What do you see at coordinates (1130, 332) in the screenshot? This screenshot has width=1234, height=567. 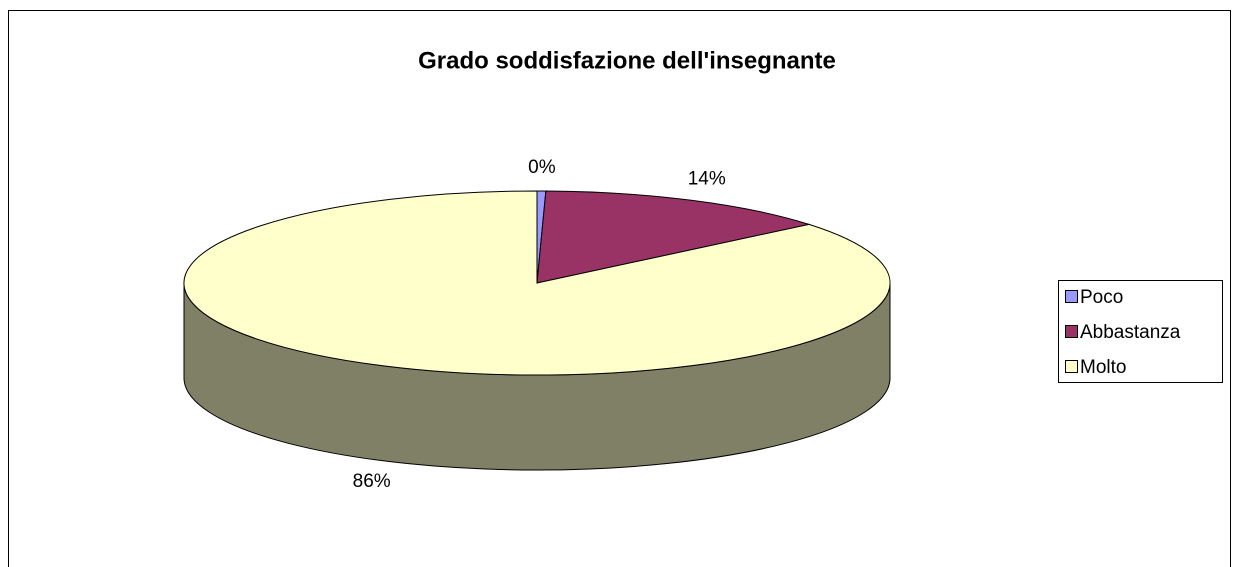 I see `legend-label: Abbastanza` at bounding box center [1130, 332].